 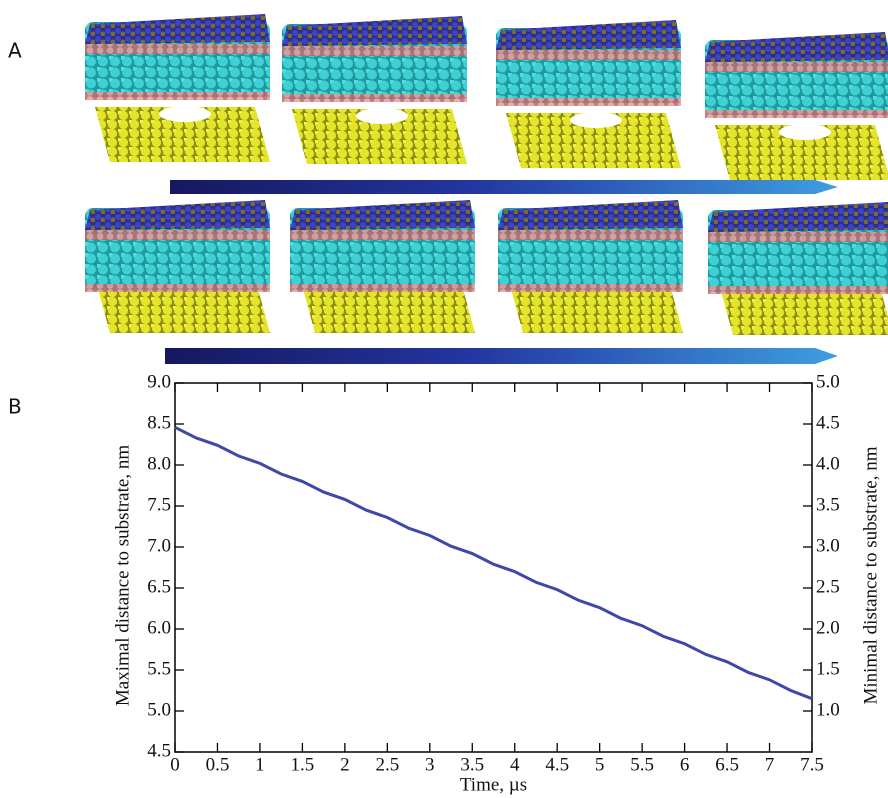 I want to click on x-tick-label: 7.5, so click(x=812, y=764).